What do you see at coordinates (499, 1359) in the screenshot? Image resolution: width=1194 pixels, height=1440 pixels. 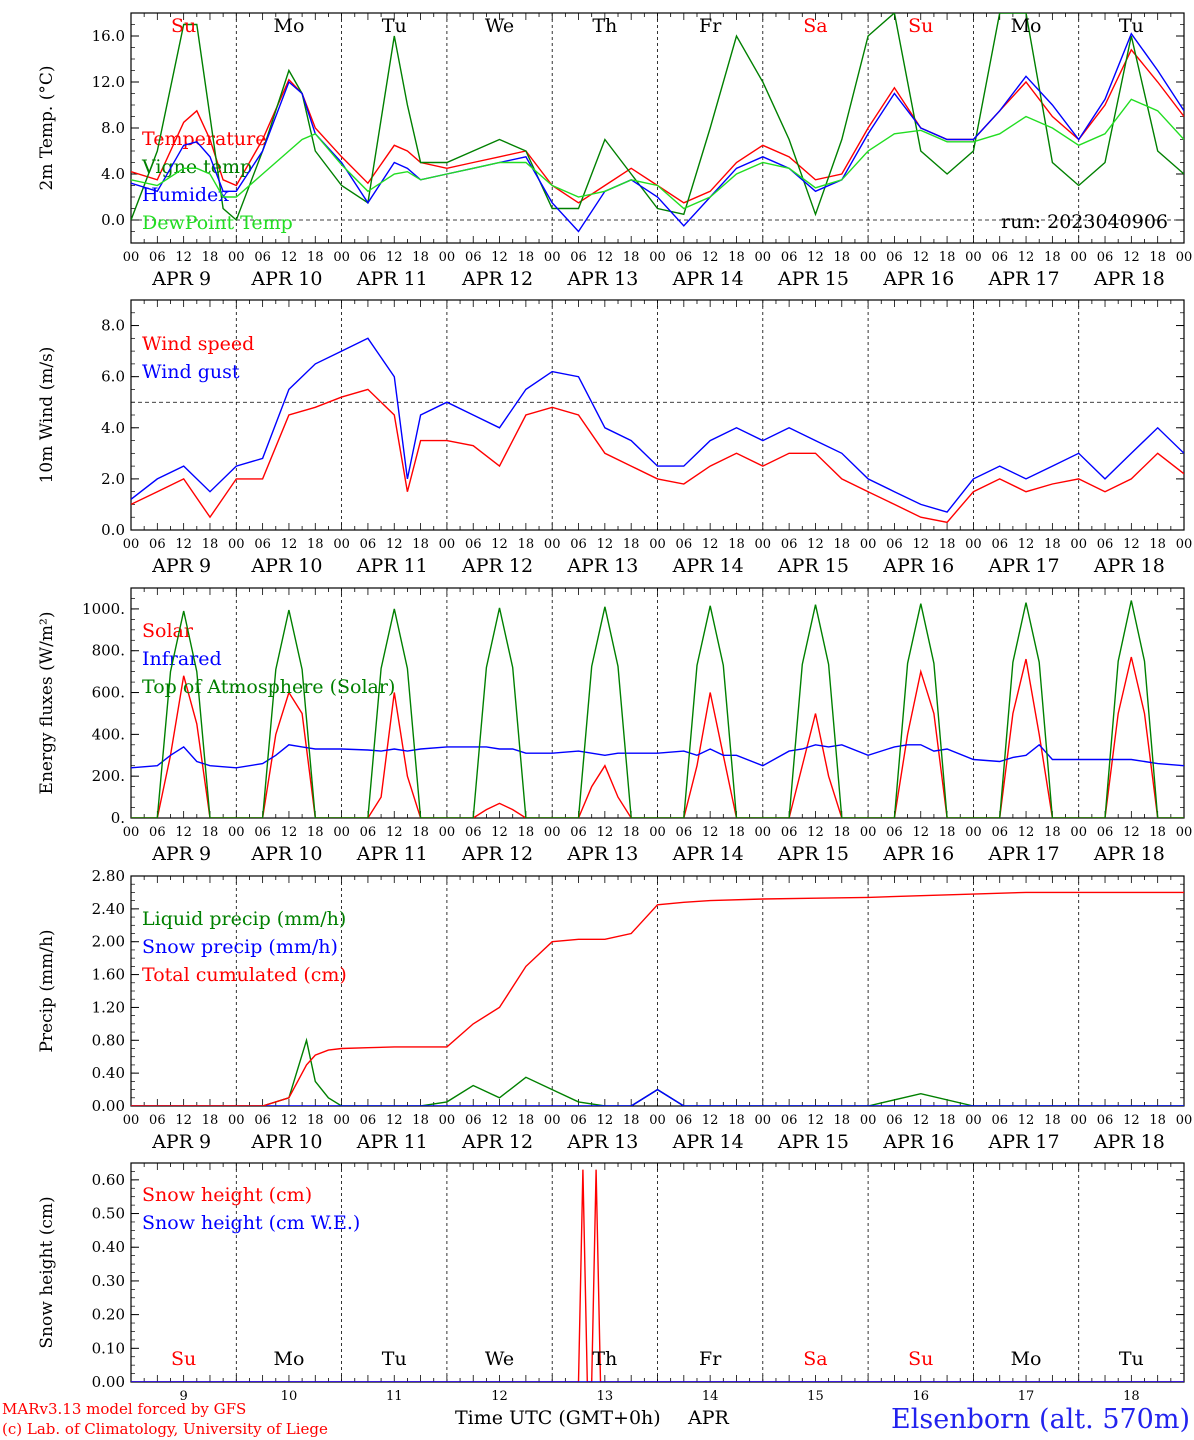 I see `day-of-week-label: We` at bounding box center [499, 1359].